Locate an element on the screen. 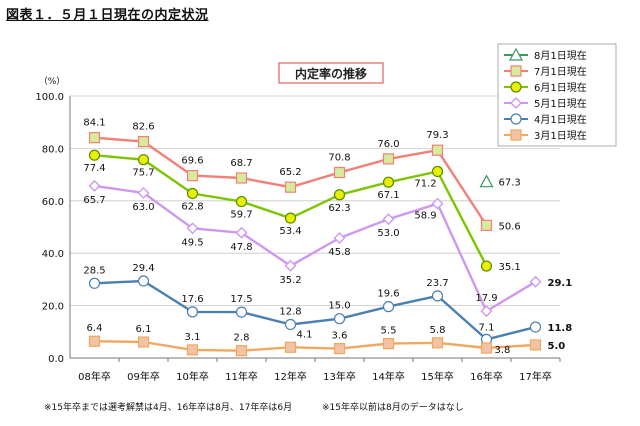 The width and height of the screenshot is (640, 426). data-label: 6.1 is located at coordinates (144, 329).